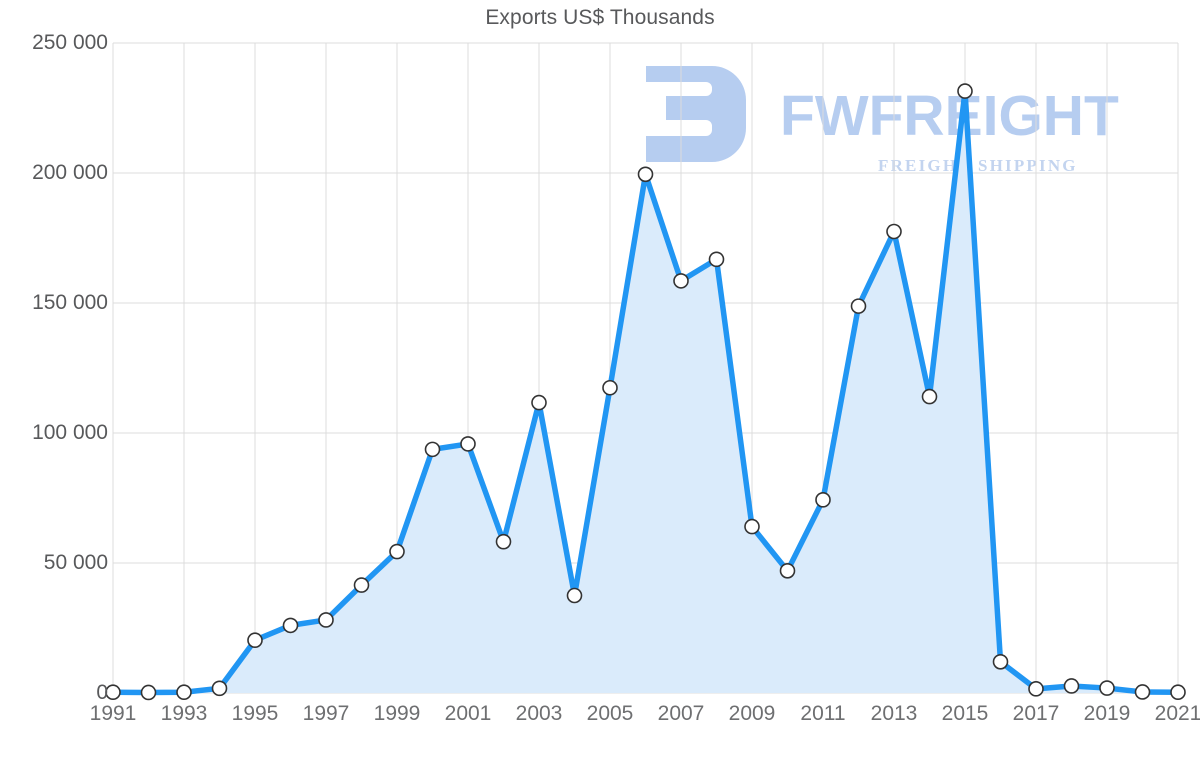 Image resolution: width=1200 pixels, height=763 pixels. What do you see at coordinates (929, 396) in the screenshot?
I see `data-point-marker: 2014: 114000` at bounding box center [929, 396].